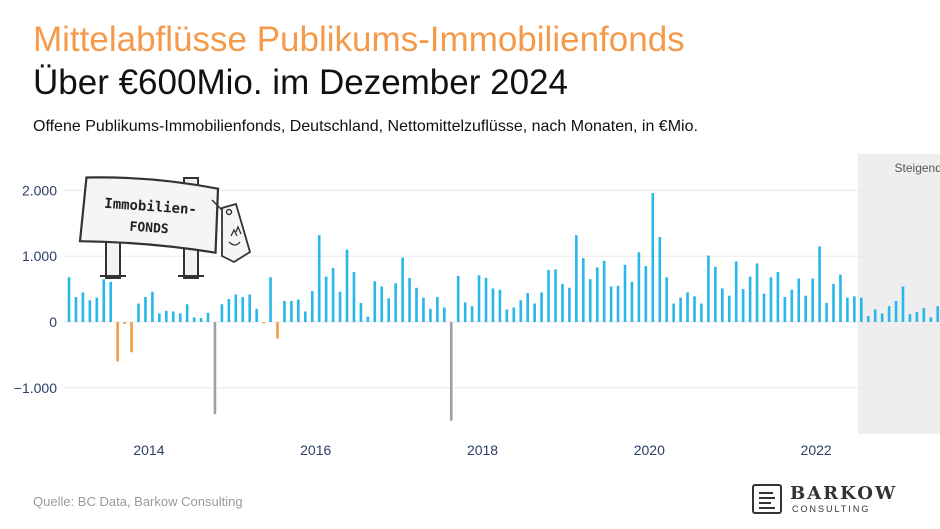 Image resolution: width=940 pixels, height=529 pixels. I want to click on price-tag-icon, so click(231, 231).